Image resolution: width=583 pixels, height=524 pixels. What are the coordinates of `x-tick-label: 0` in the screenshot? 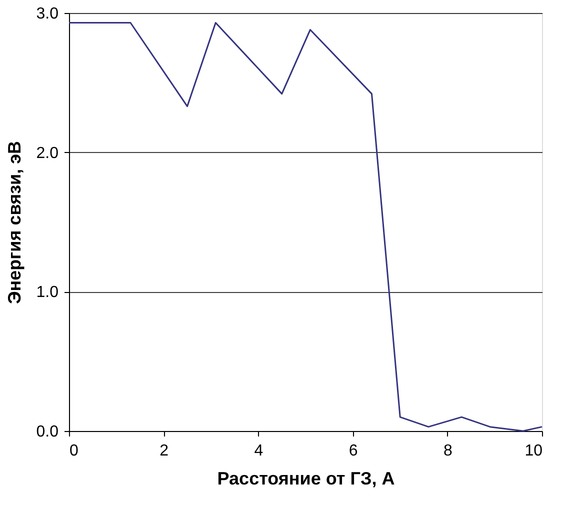 It's located at (74, 451).